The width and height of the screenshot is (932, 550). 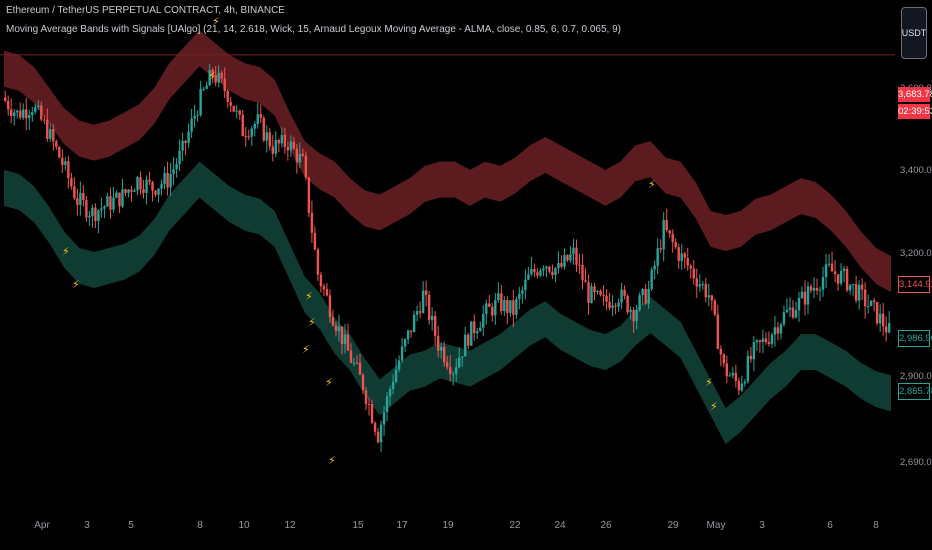 I want to click on currency-button: USDT, so click(x=914, y=33).